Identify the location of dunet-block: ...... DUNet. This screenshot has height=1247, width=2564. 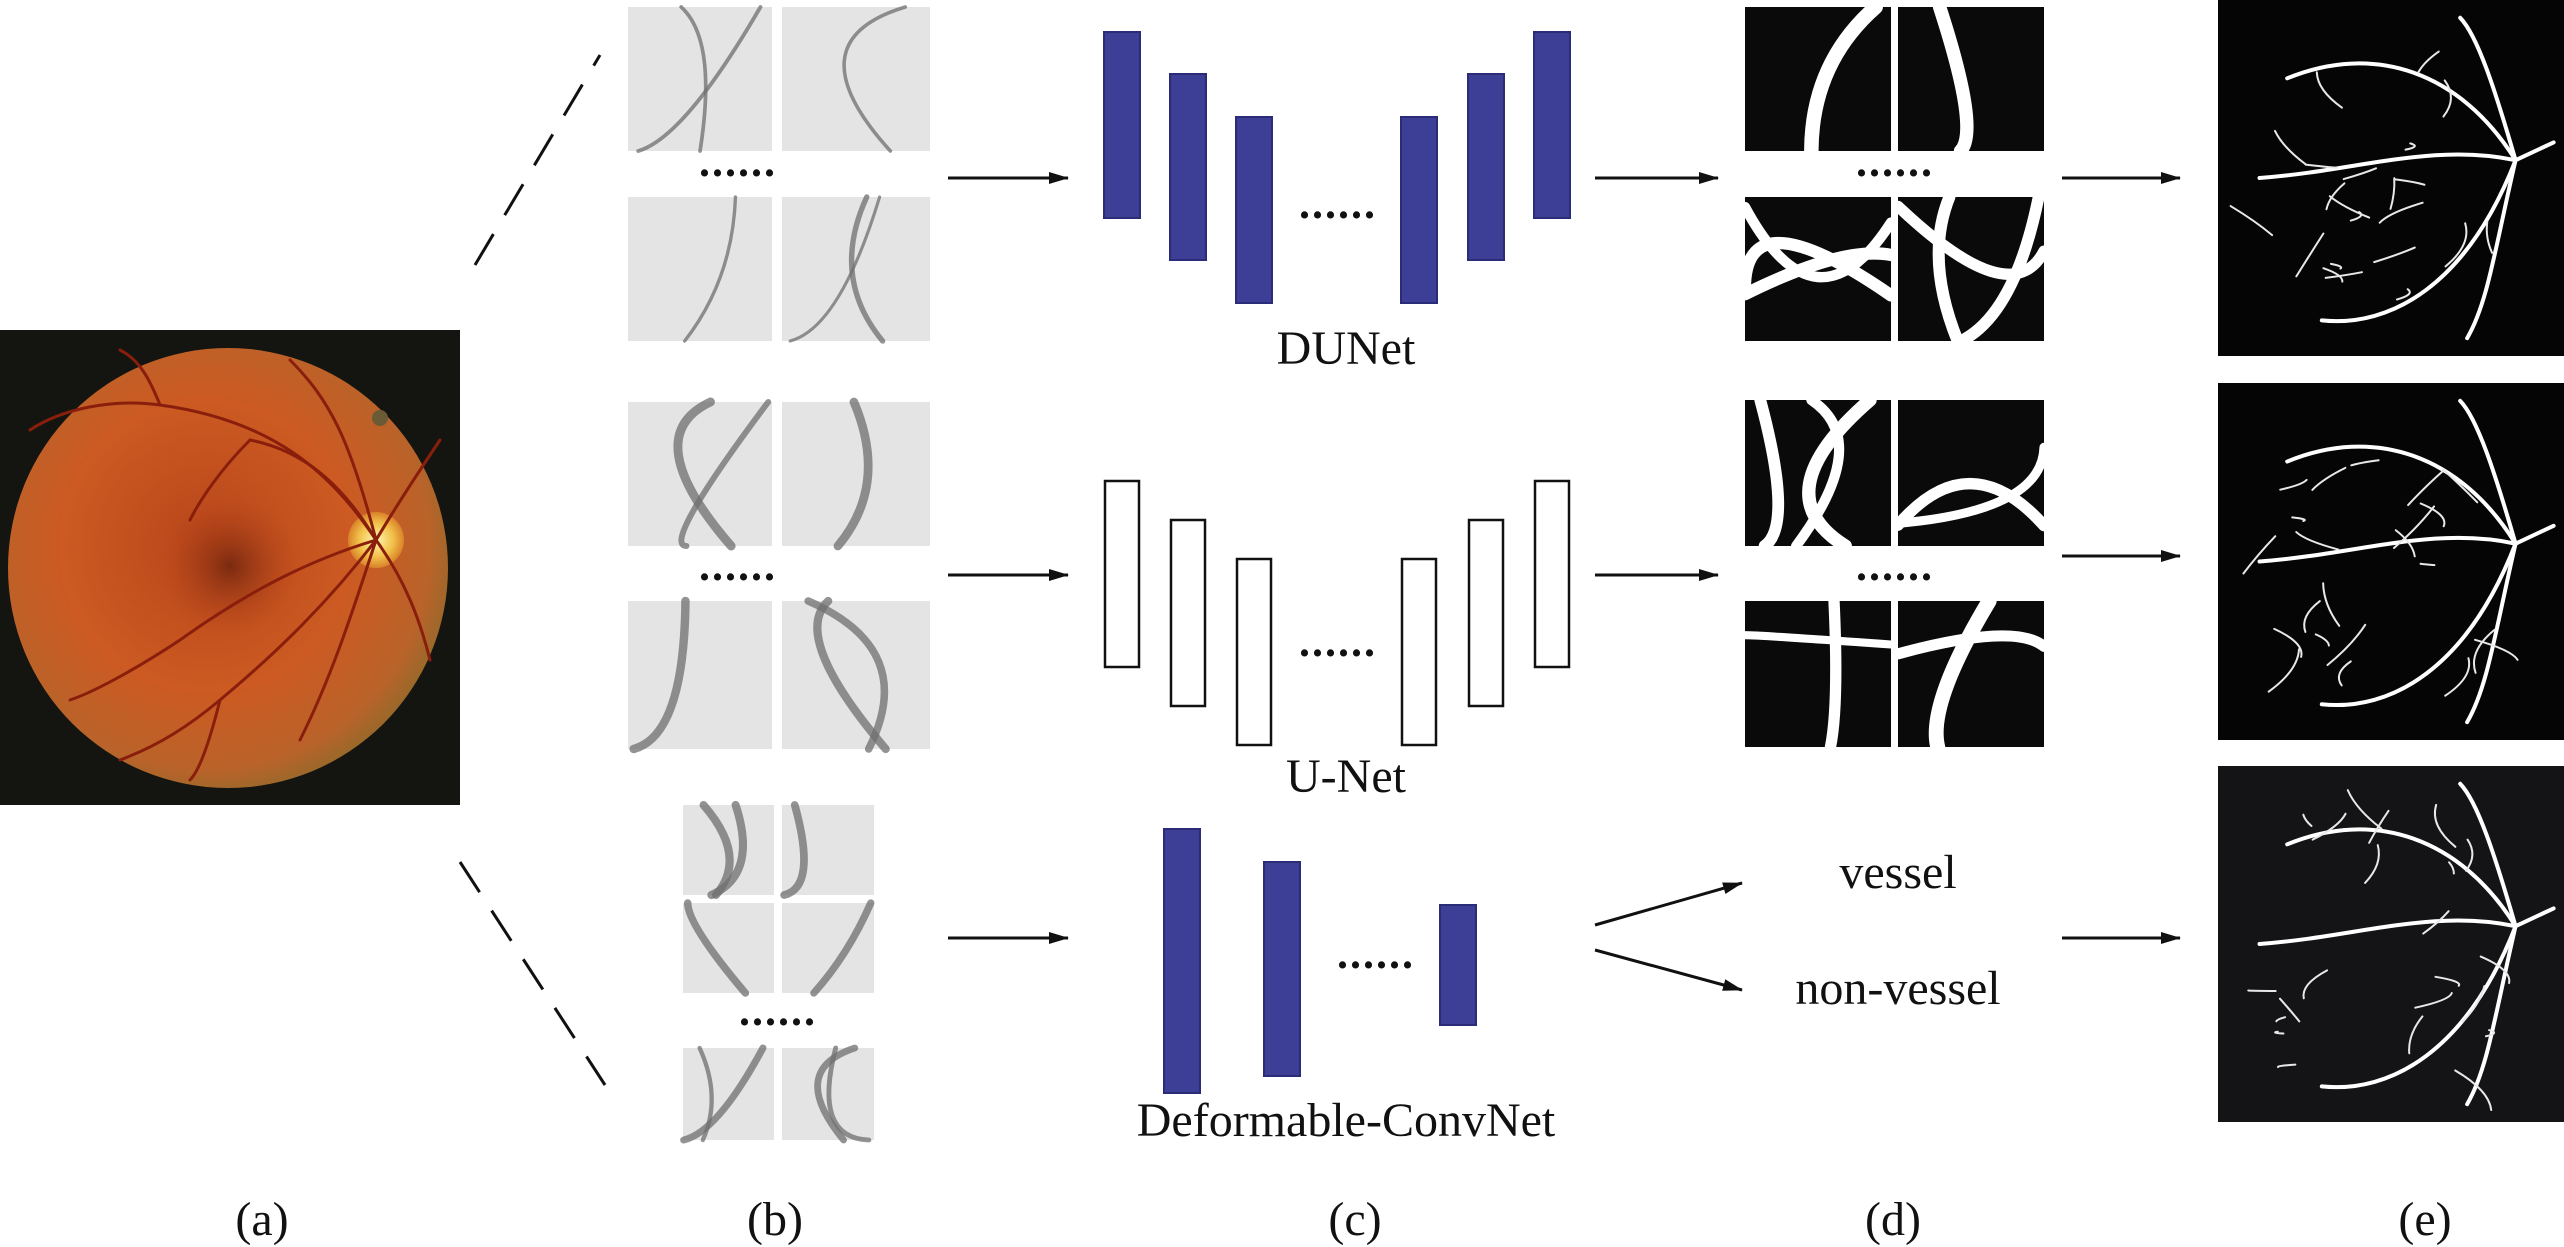
(1337, 203).